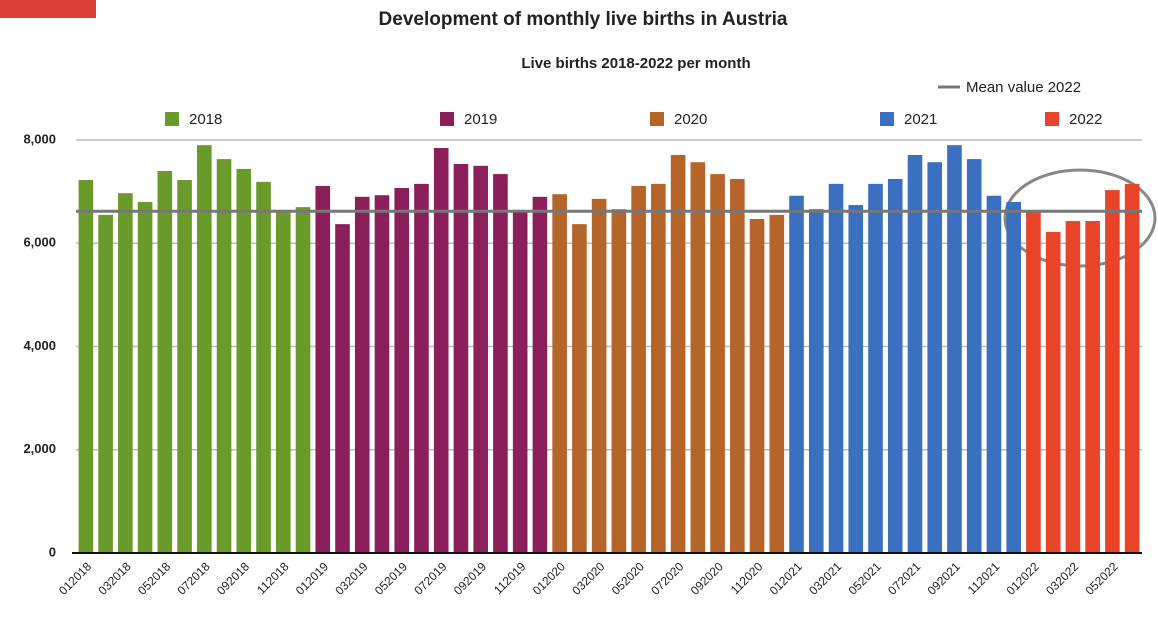 Image resolution: width=1158 pixels, height=617 pixels. What do you see at coordinates (865, 578) in the screenshot?
I see `x-tick-label: 052021` at bounding box center [865, 578].